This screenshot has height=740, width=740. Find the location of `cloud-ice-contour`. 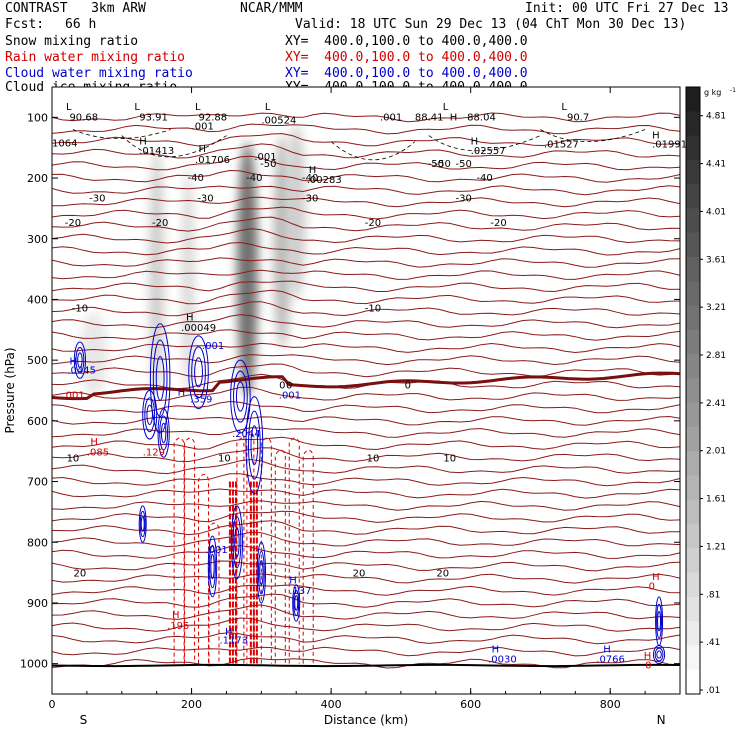

cloud-ice-contour is located at coordinates (484, 143).